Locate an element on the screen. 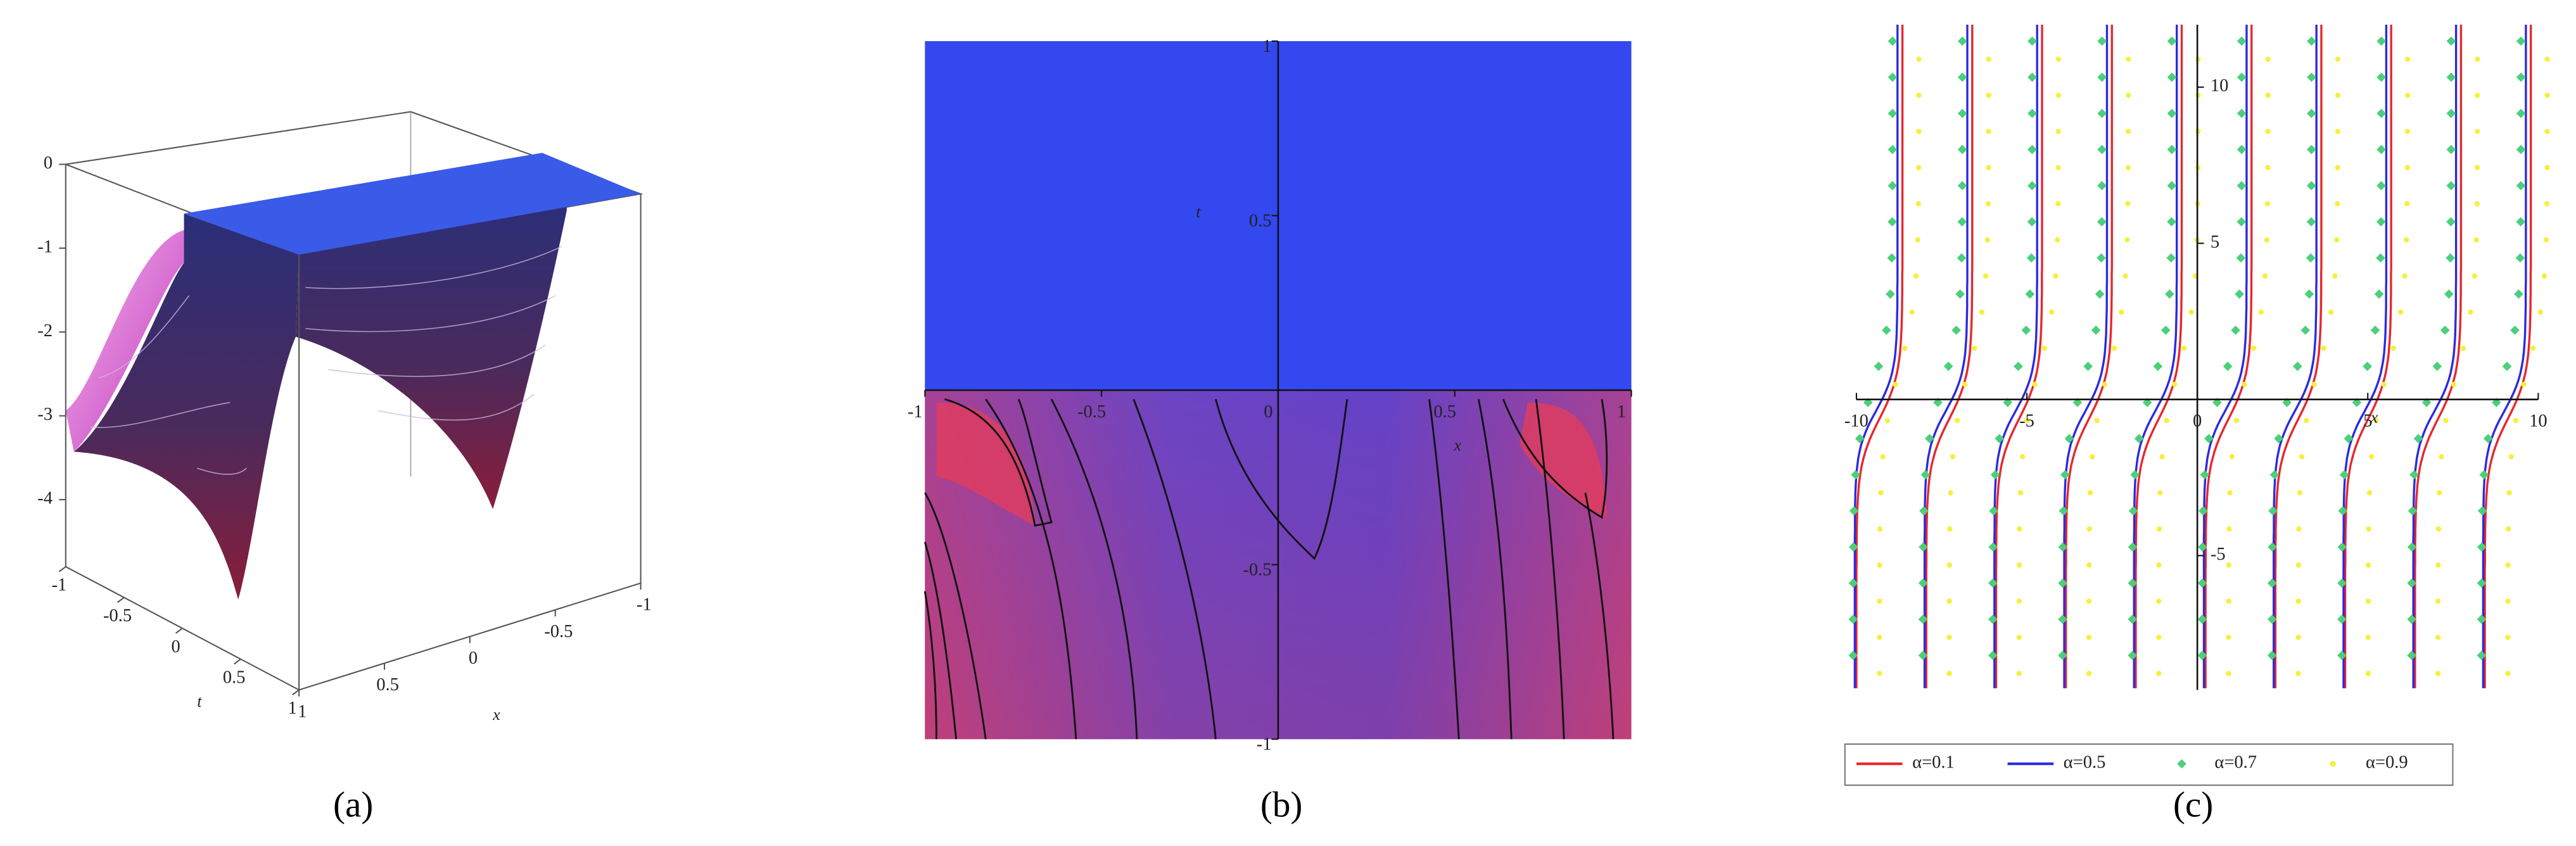 This screenshot has width=2576, height=846. x-tick-label: -1 is located at coordinates (644, 605).